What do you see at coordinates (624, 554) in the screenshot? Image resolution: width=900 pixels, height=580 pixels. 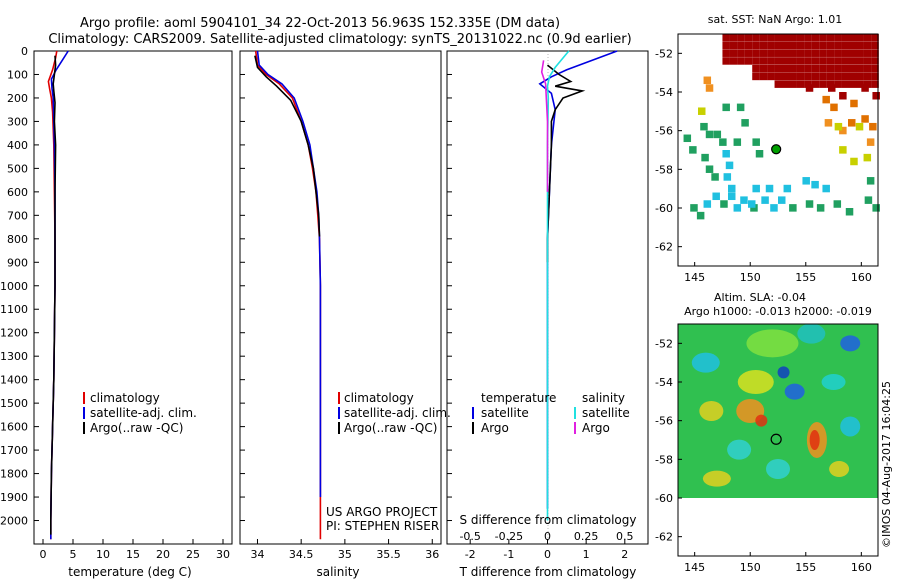 I see `difference-xtick-label: 2` at bounding box center [624, 554].